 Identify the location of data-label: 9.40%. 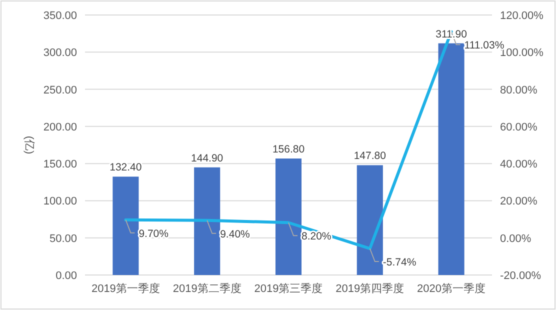
(235, 234).